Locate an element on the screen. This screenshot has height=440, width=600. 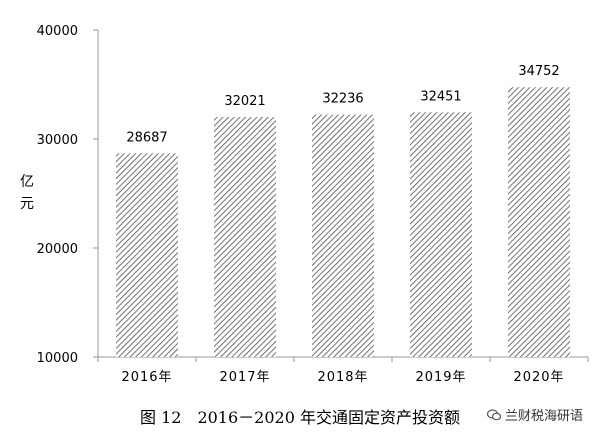
data-label: 32451 is located at coordinates (440, 96).